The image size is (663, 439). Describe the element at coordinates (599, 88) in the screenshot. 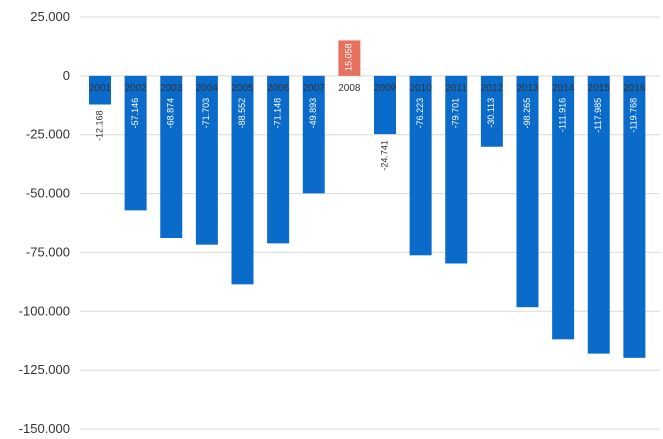

I see `x-tick-label: 2015` at that location.